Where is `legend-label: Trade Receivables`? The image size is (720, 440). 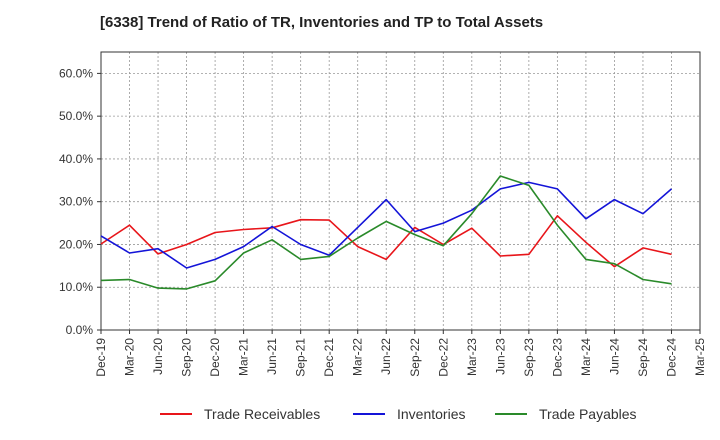 legend-label: Trade Receivables is located at coordinates (262, 414).